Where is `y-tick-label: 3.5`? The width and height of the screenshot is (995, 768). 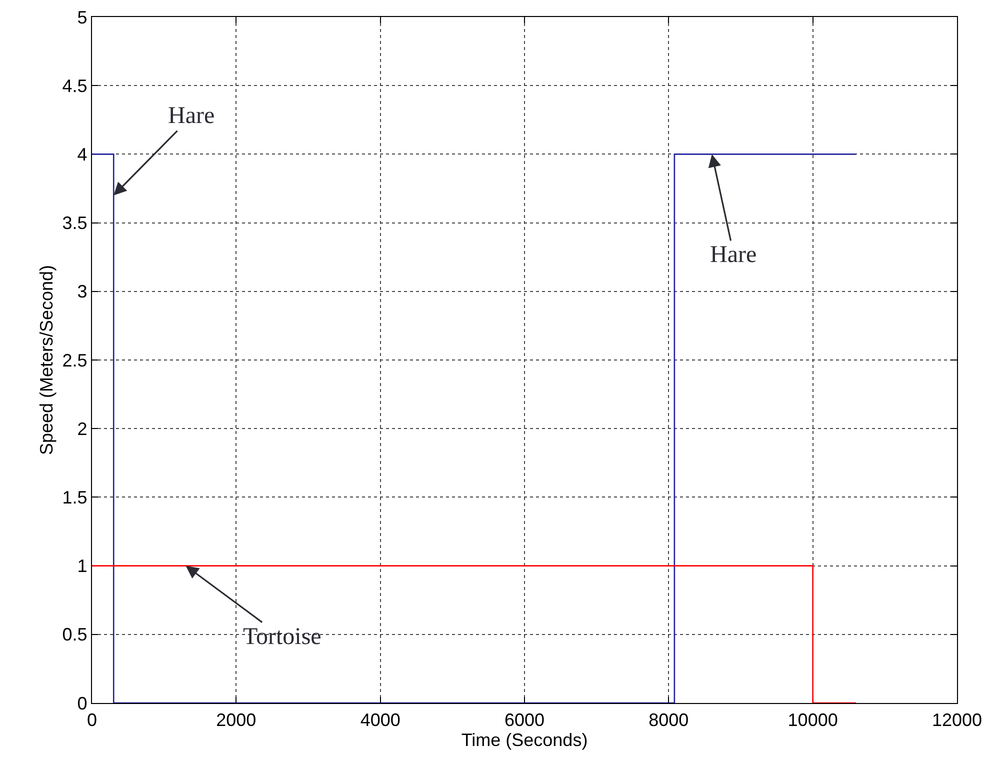 y-tick-label: 3.5 is located at coordinates (75, 223).